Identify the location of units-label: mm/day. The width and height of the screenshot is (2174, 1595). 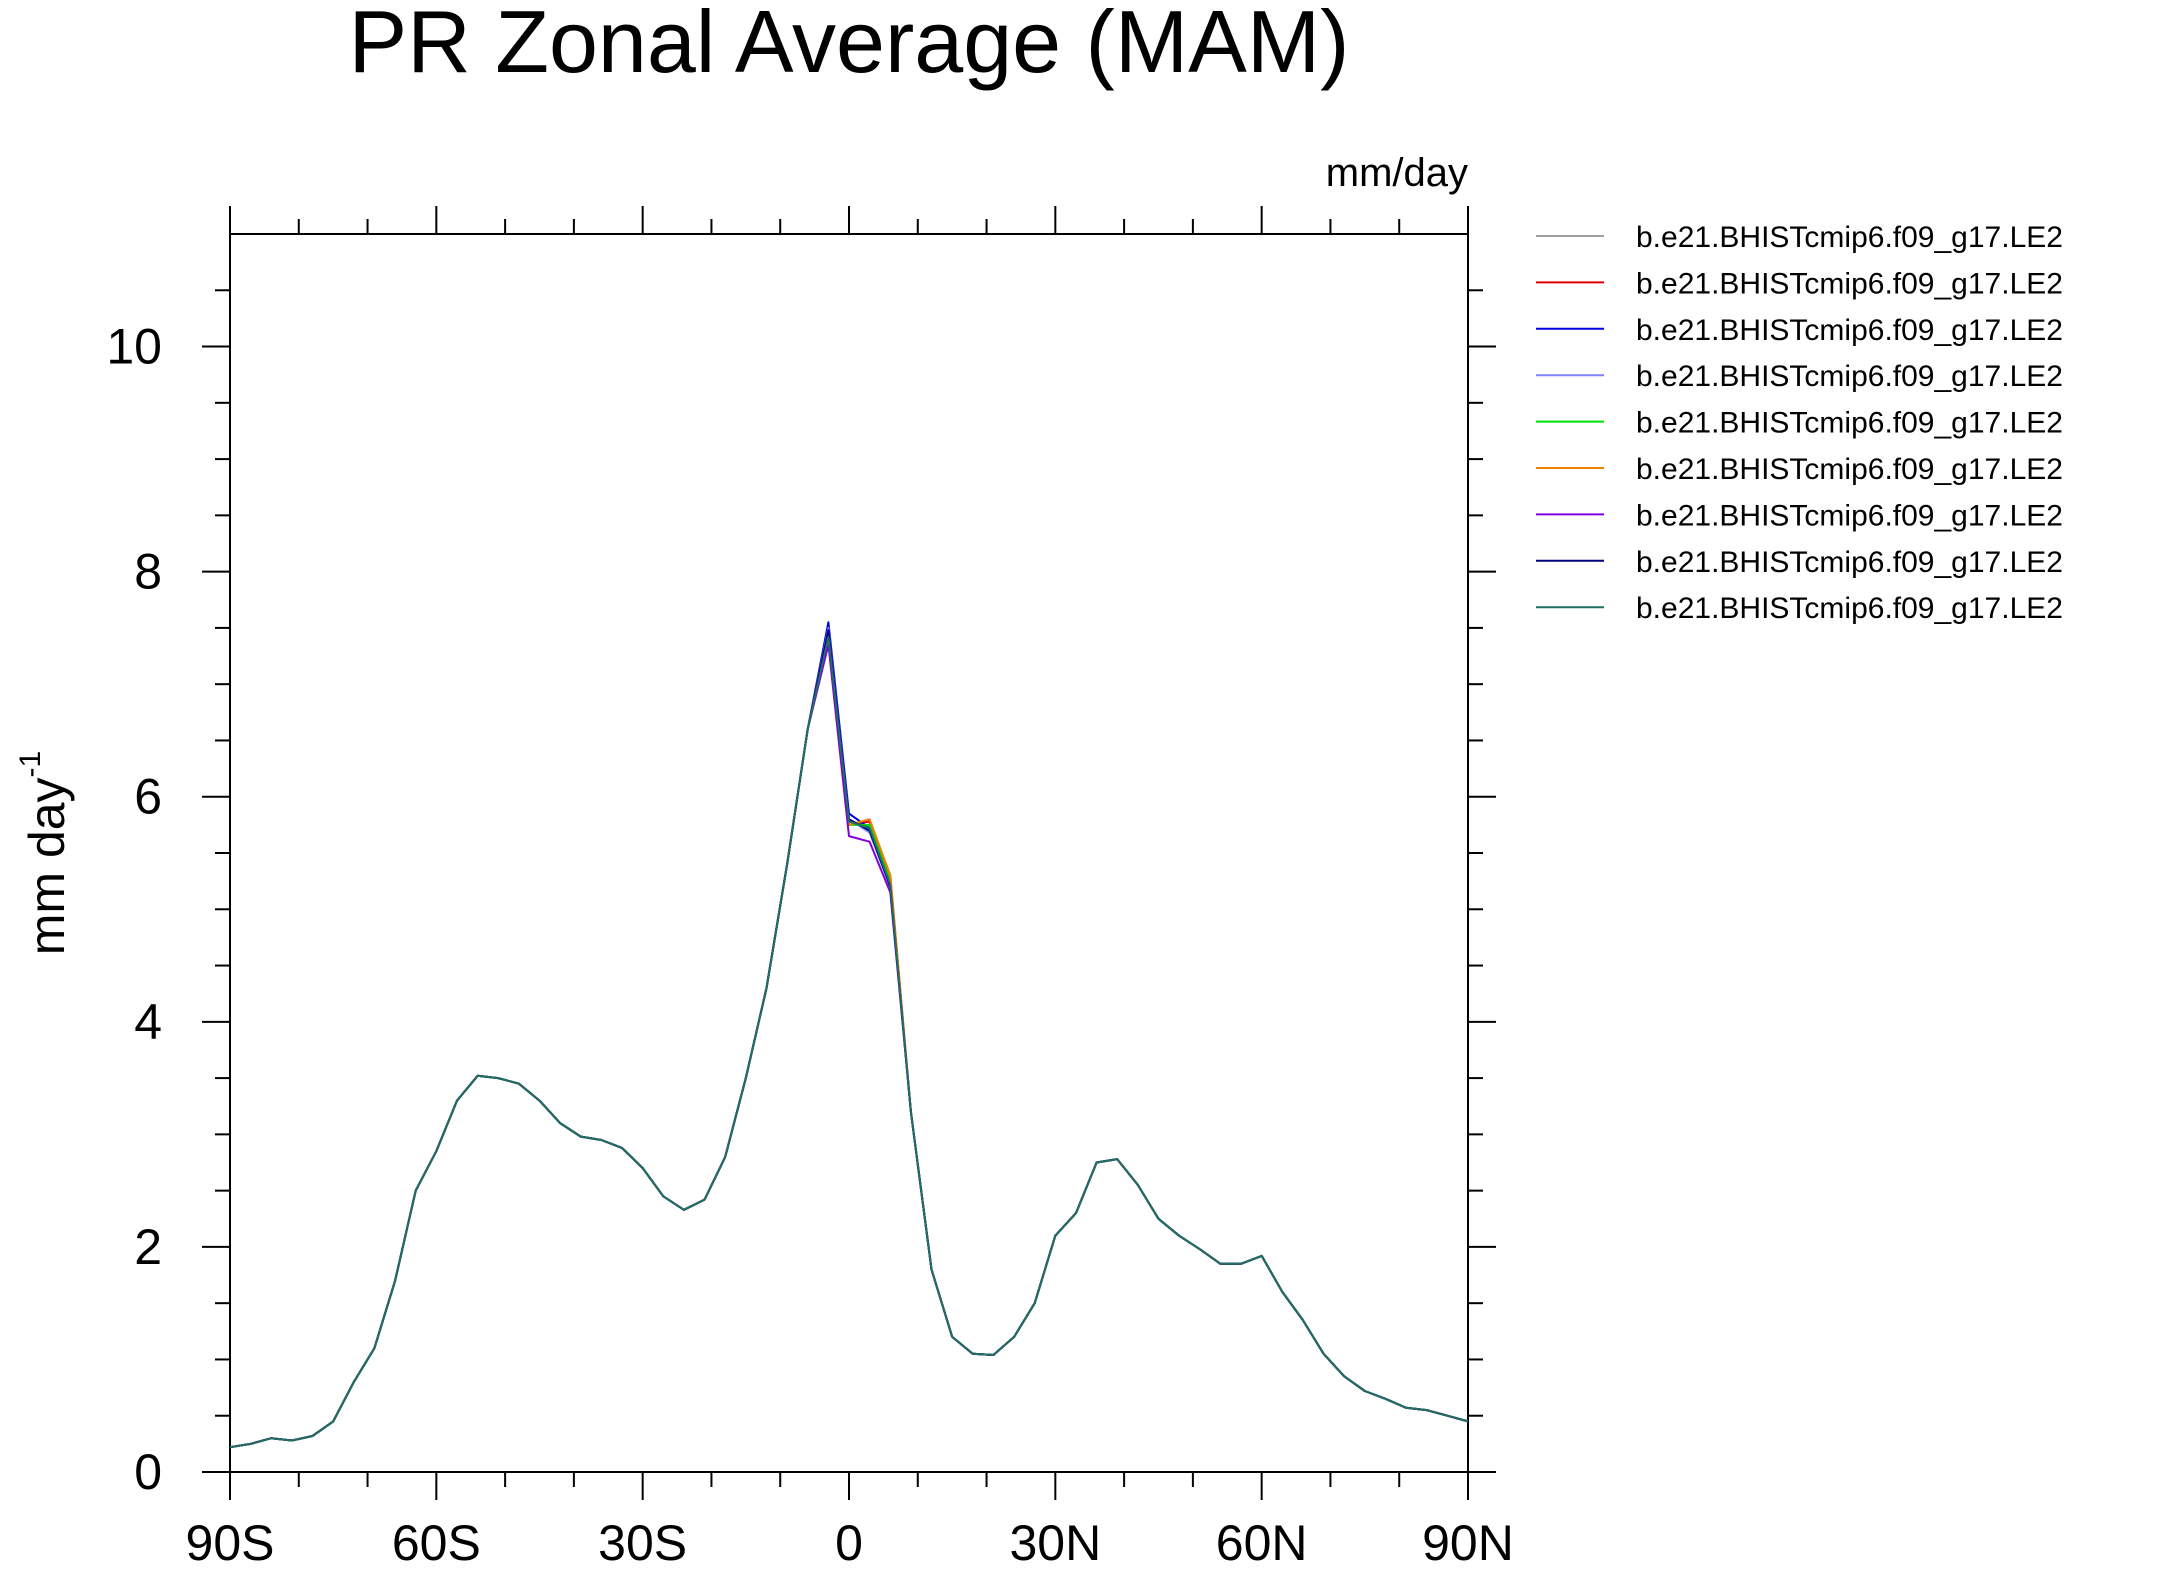
(1397, 173).